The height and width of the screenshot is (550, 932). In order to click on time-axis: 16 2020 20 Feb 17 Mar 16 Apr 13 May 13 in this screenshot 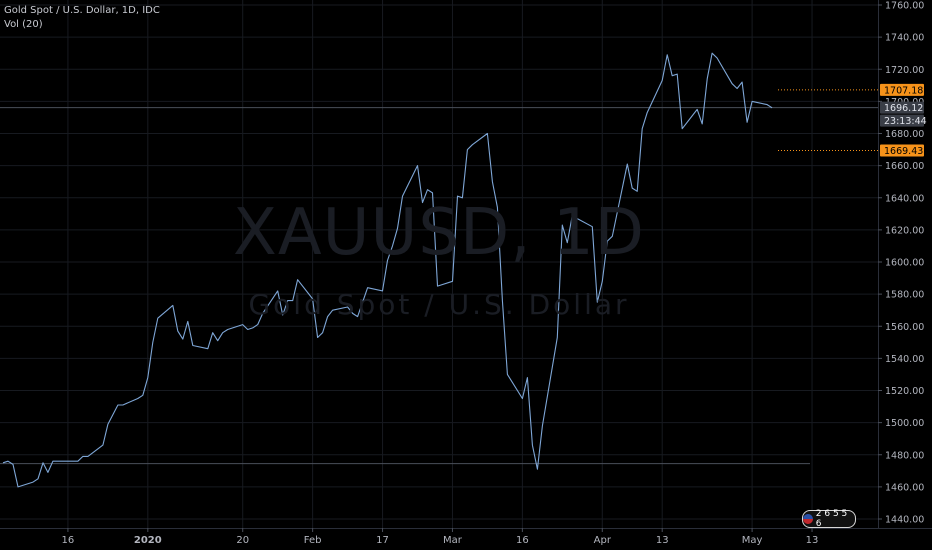, I will do `click(466, 537)`.